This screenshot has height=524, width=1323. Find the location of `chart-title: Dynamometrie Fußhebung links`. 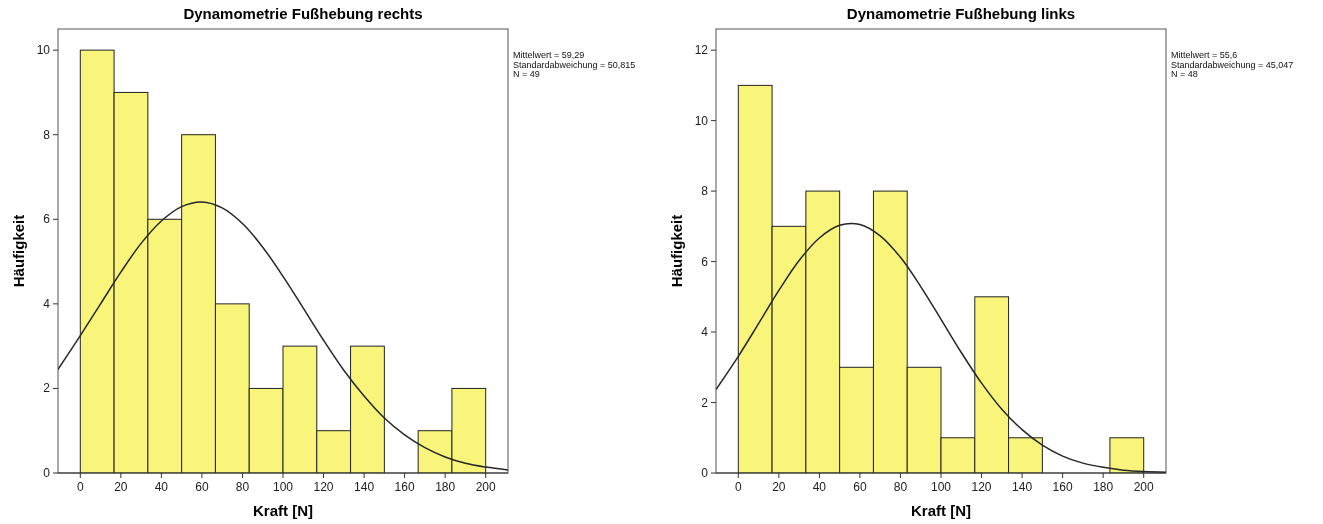

chart-title: Dynamometrie Fußhebung links is located at coordinates (961, 13).